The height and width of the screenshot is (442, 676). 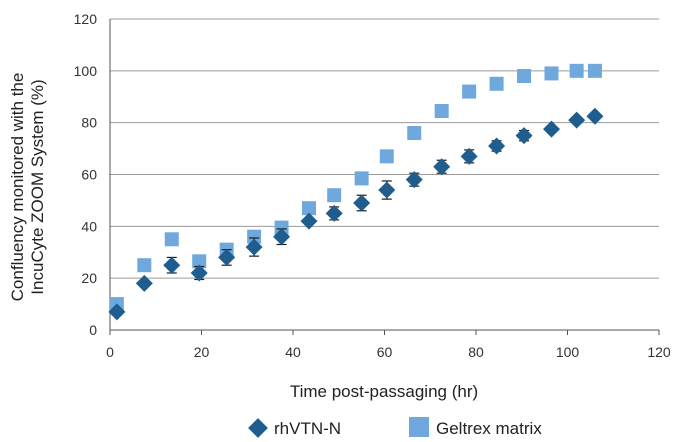 I want to click on legend-label-geltrex-matrix: Geltrex matrix, so click(x=489, y=428).